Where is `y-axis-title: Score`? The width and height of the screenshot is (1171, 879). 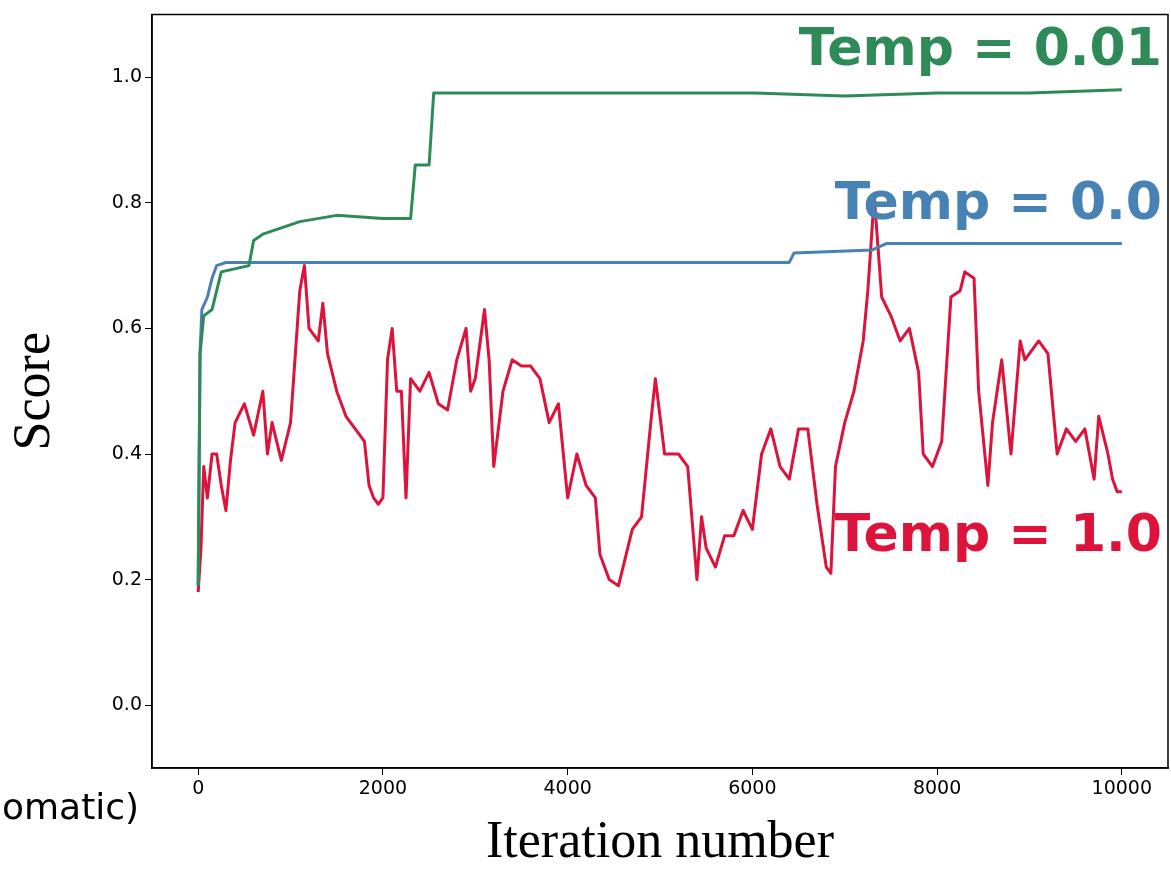
y-axis-title: Score is located at coordinates (31, 391).